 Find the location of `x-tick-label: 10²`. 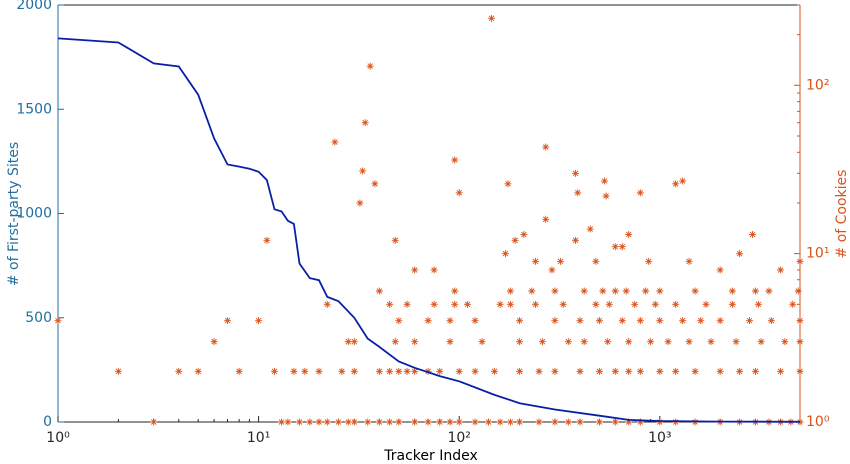

x-tick-label: 10² is located at coordinates (458, 438).